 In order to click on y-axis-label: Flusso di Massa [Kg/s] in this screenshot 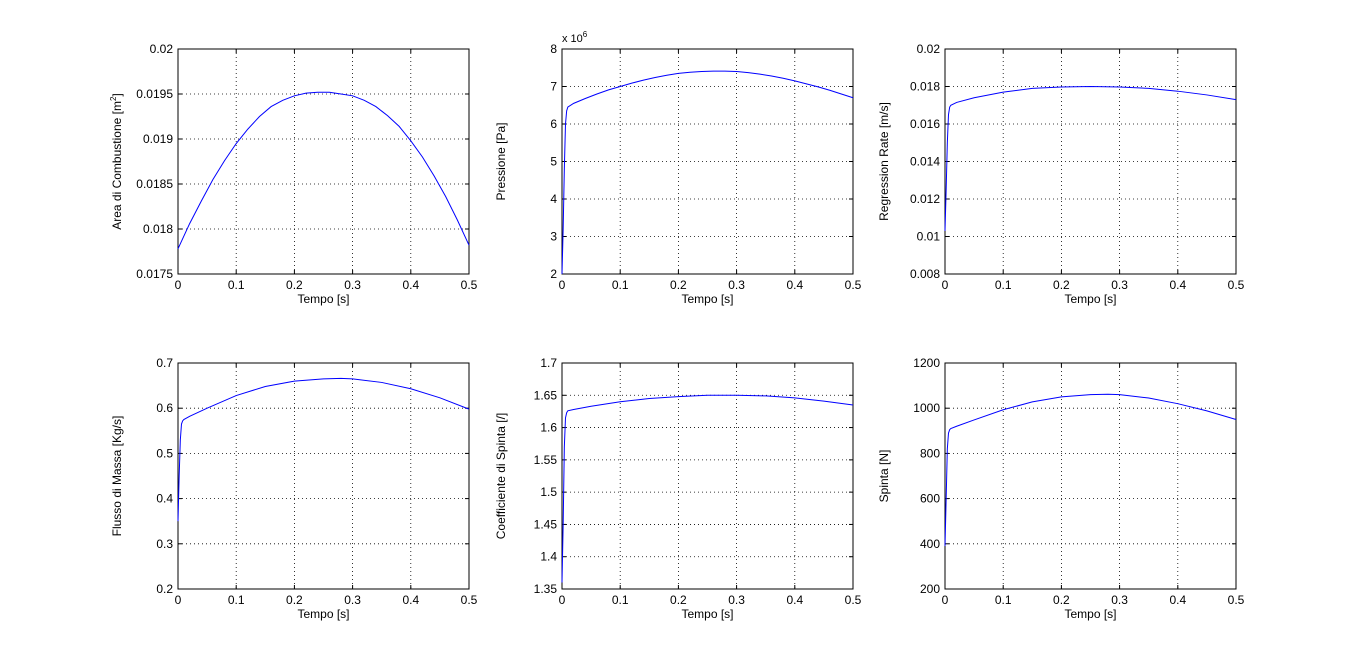, I will do `click(117, 476)`.